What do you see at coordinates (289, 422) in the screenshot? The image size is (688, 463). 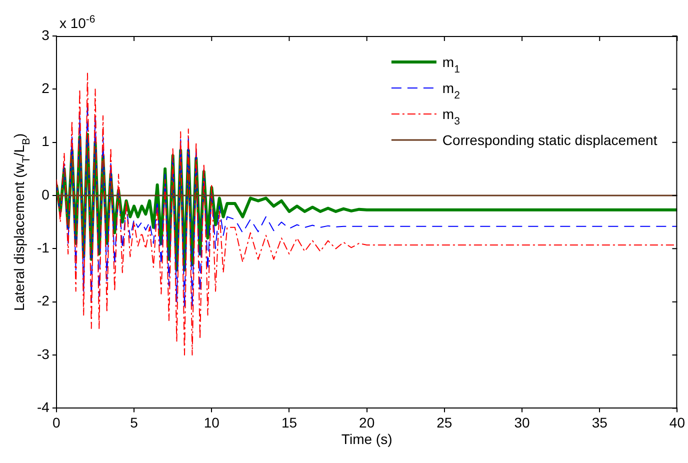 I see `x-tick-label: 15` at bounding box center [289, 422].